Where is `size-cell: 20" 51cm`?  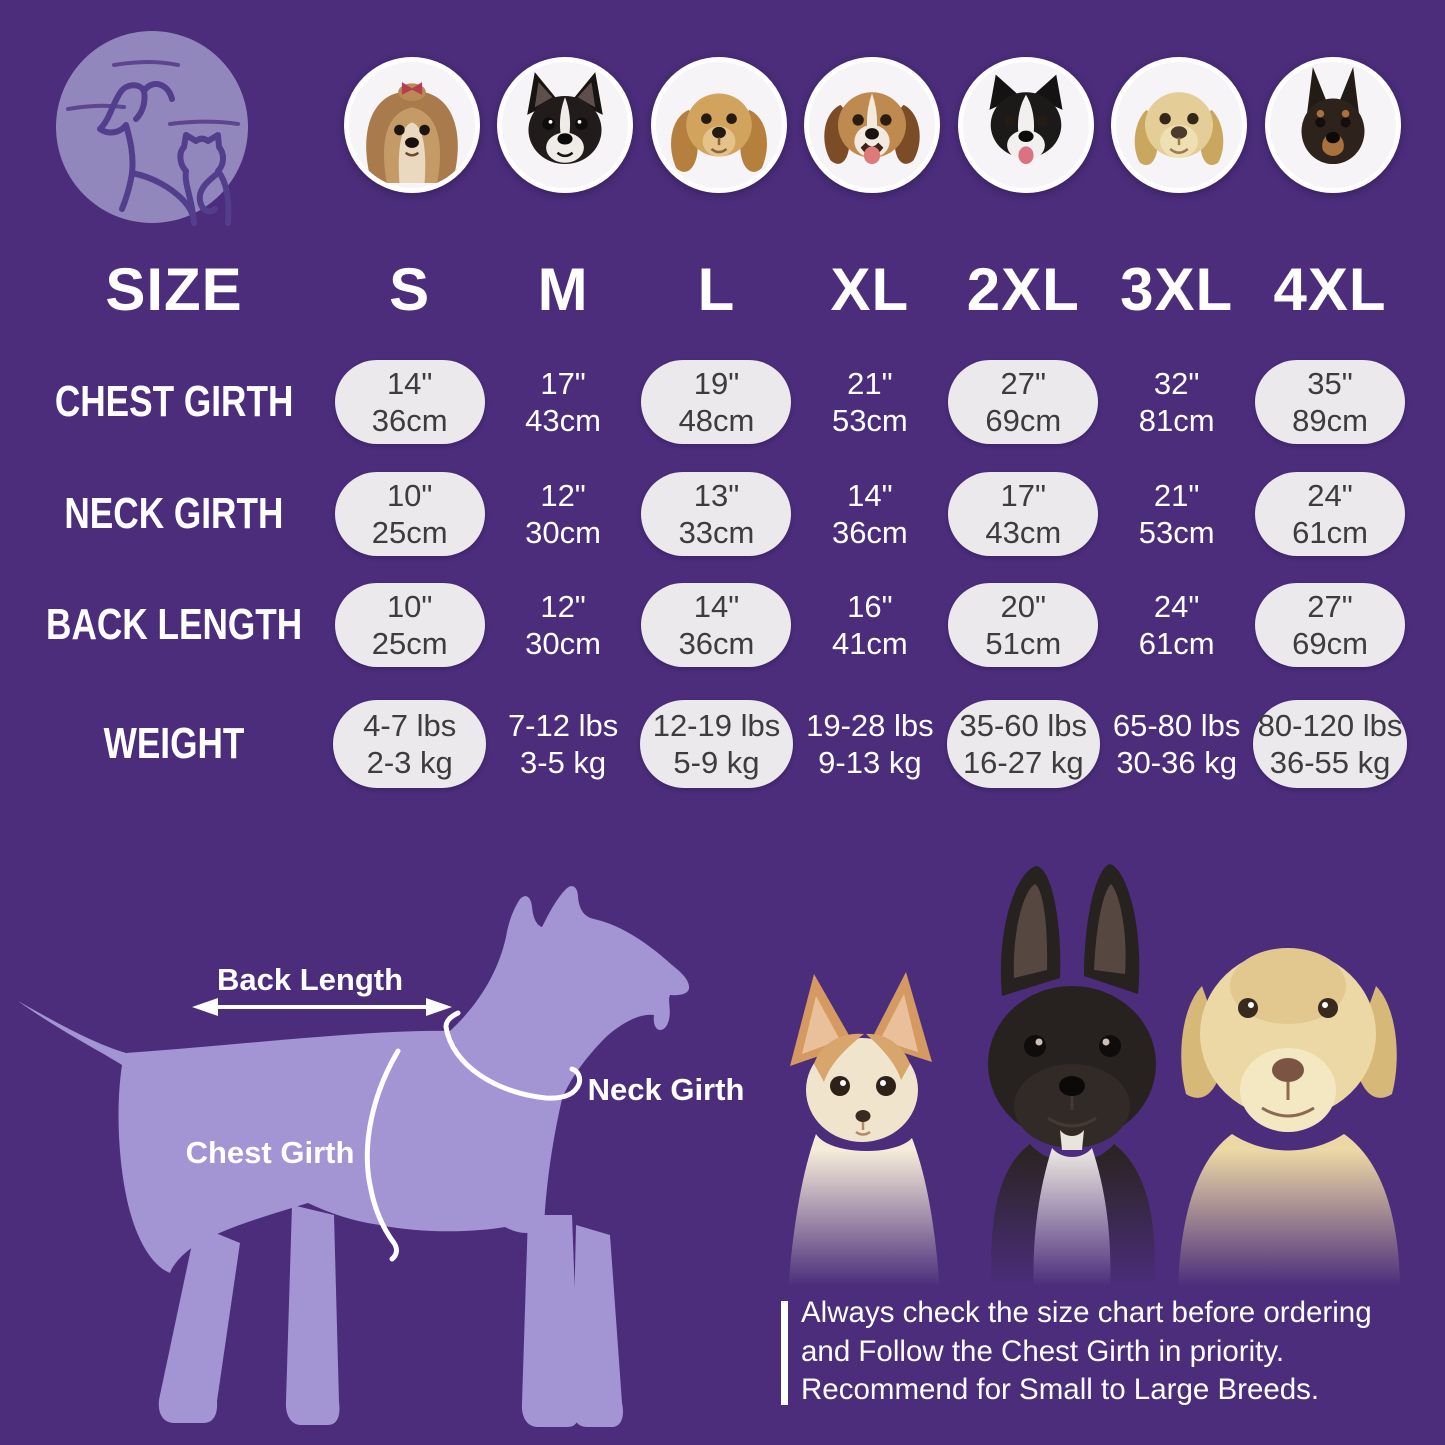
size-cell: 20" 51cm is located at coordinates (1023, 625).